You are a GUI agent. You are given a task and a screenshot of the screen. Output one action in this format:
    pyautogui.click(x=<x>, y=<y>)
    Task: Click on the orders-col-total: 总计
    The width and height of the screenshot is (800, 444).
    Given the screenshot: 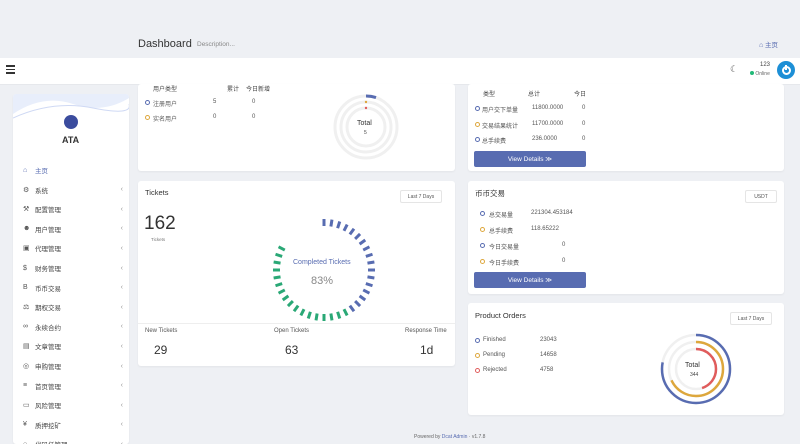 What is the action you would take?
    pyautogui.click(x=534, y=95)
    